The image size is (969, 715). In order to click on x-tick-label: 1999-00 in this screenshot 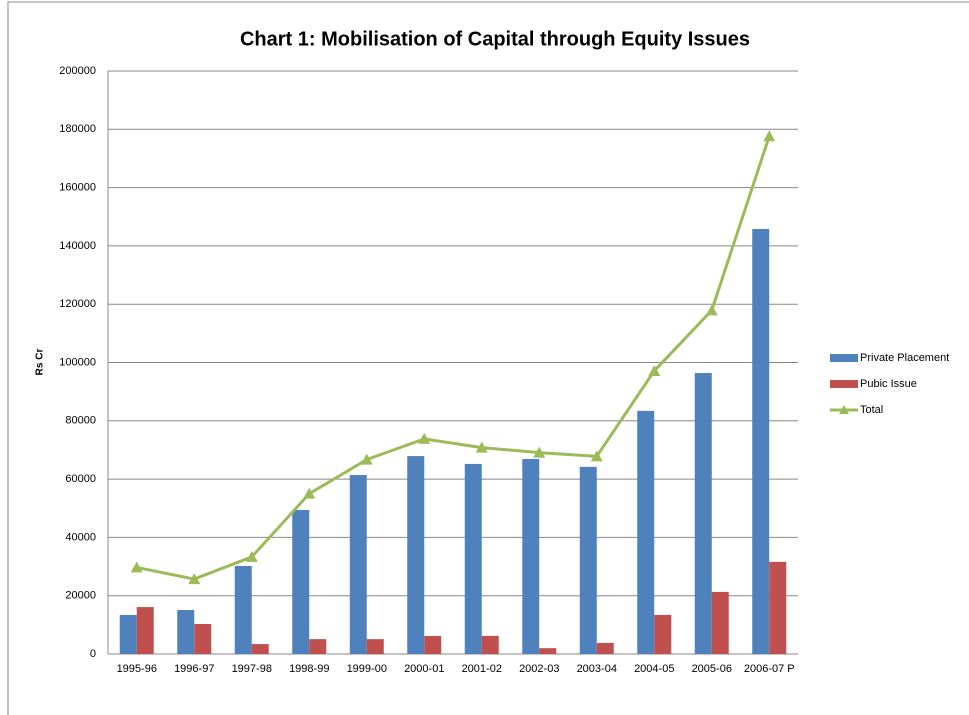, I will do `click(366, 669)`.